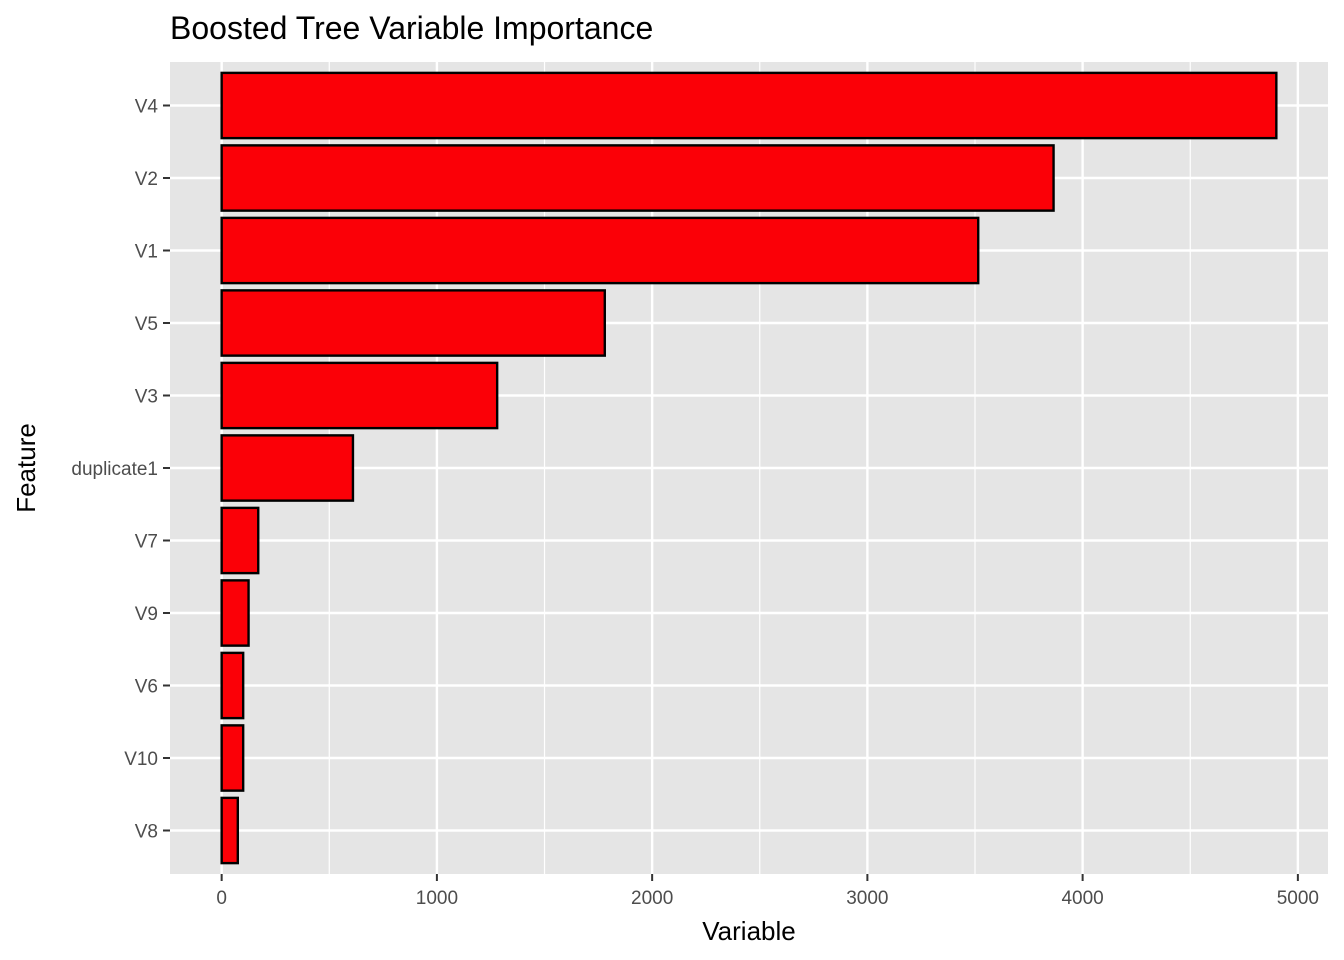 The image size is (1344, 960). I want to click on bar-v4, so click(749, 105).